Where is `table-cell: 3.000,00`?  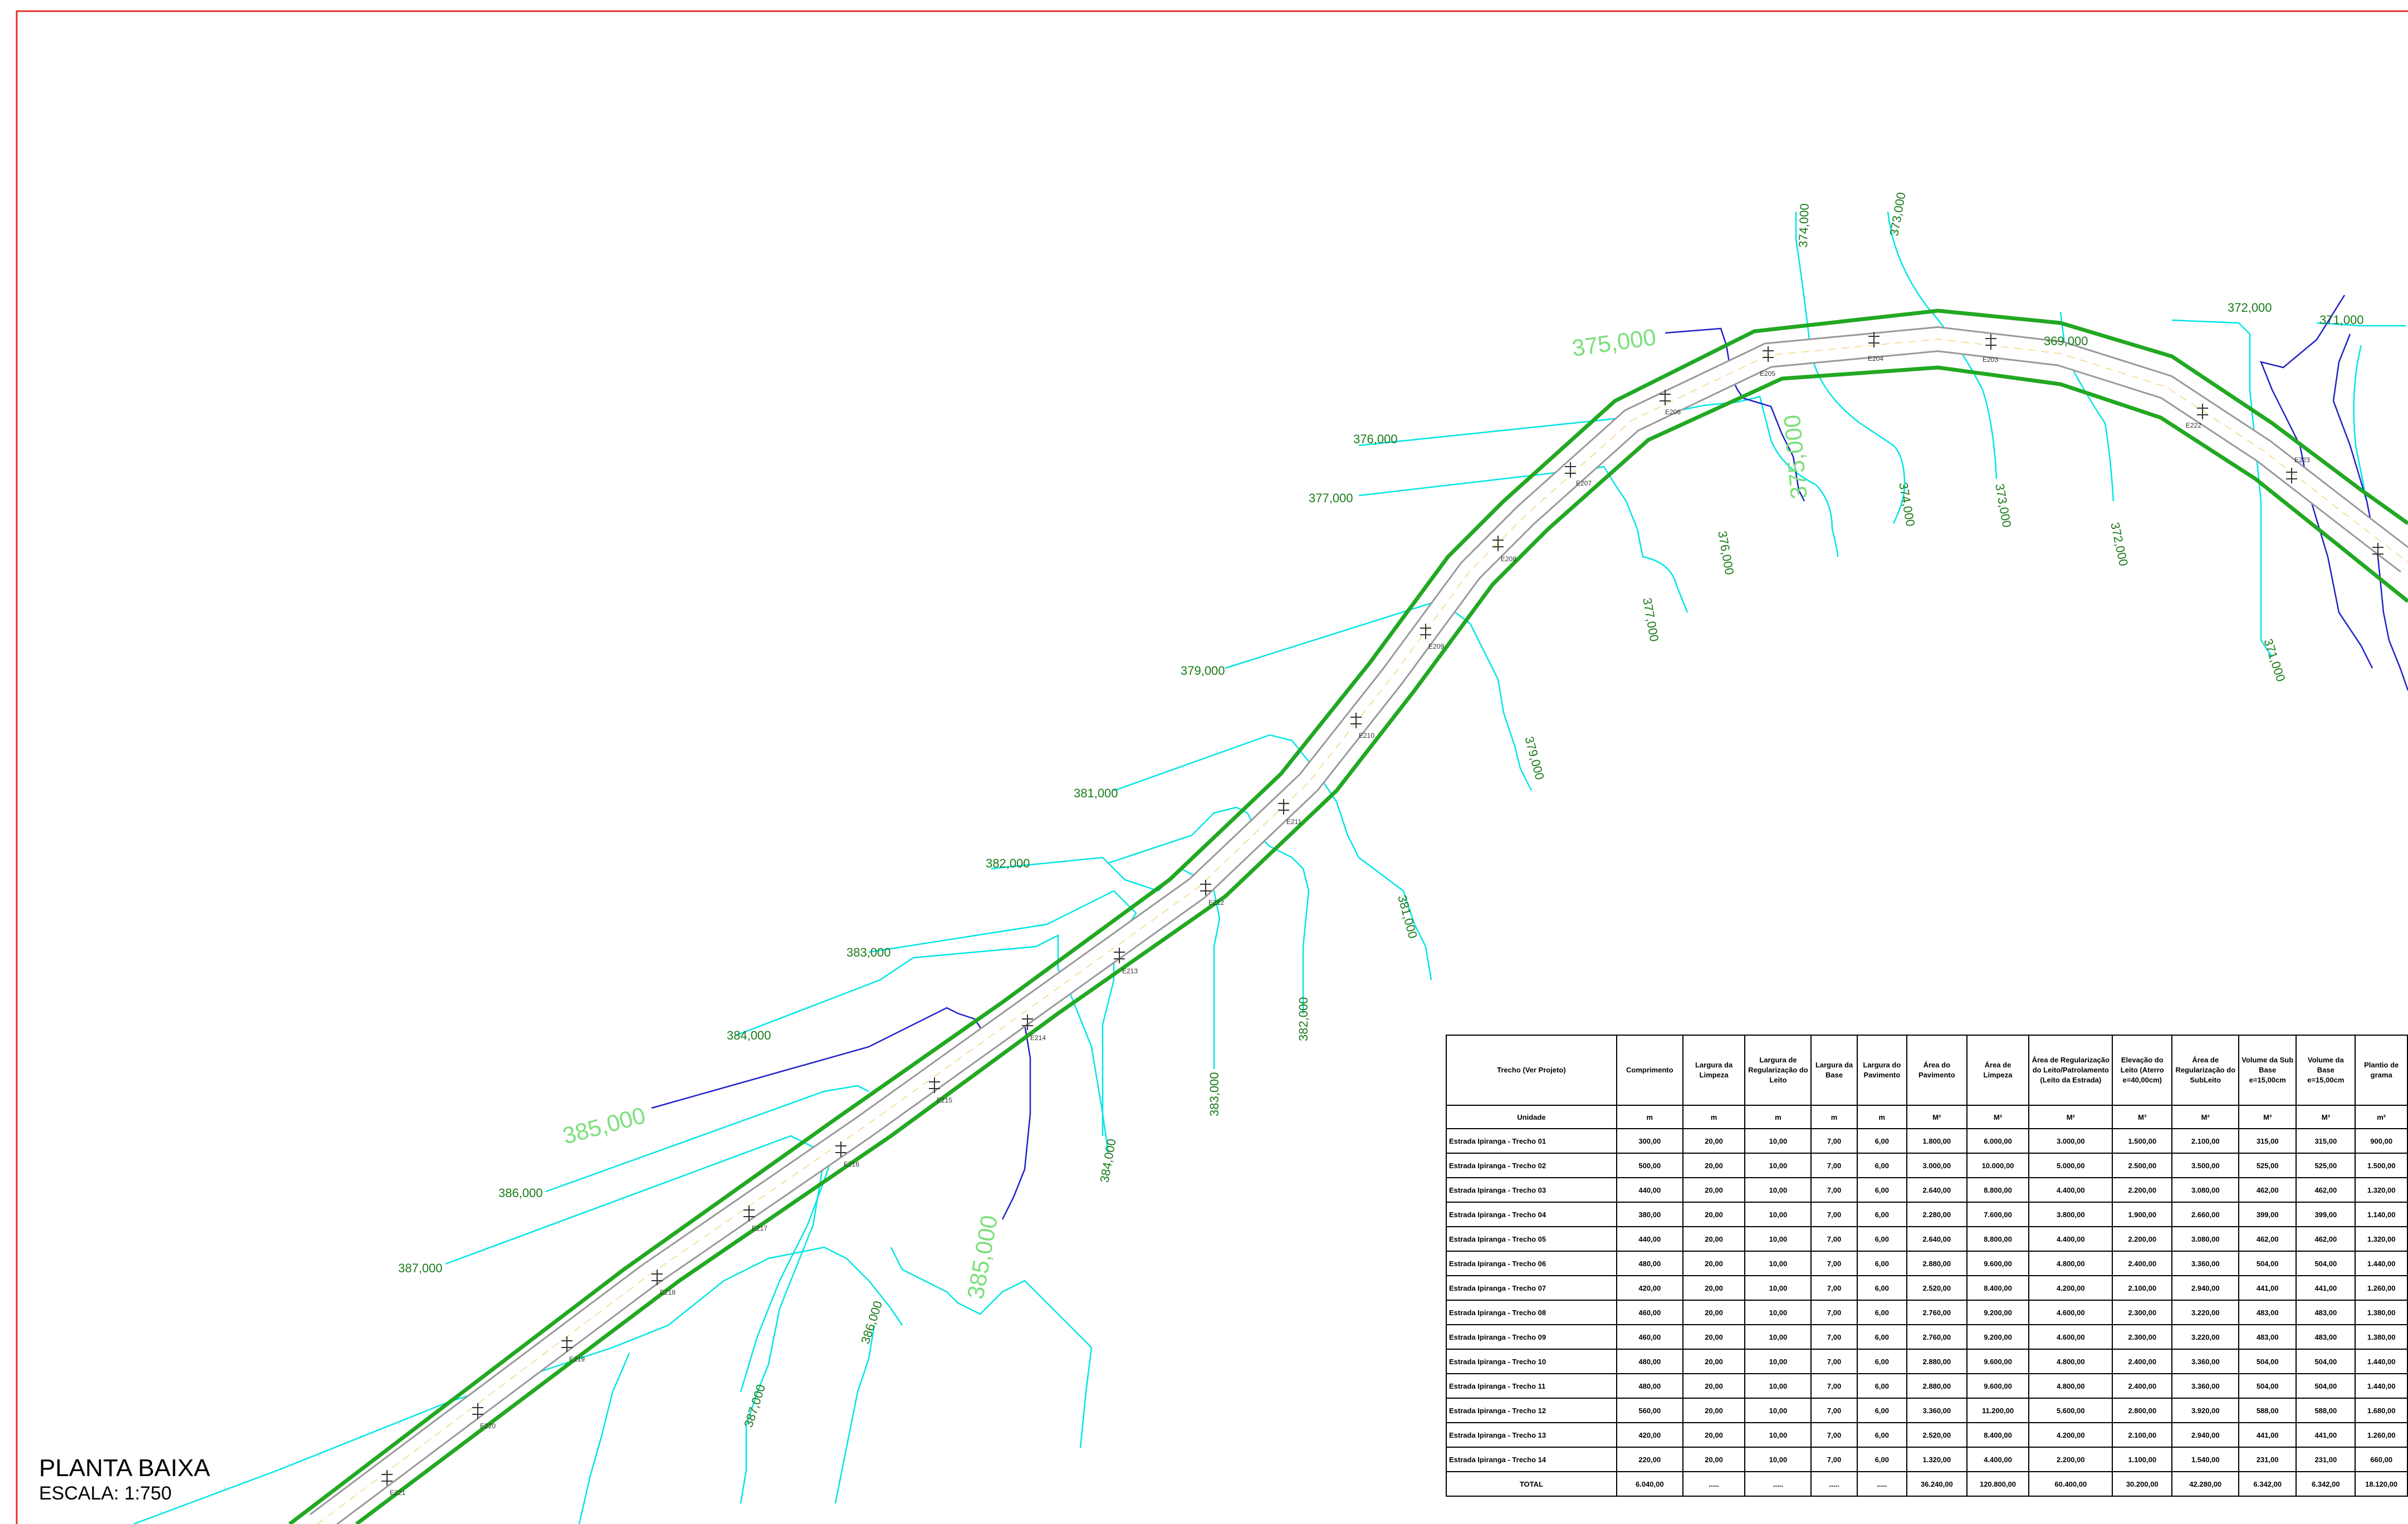 table-cell: 3.000,00 is located at coordinates (1936, 1165).